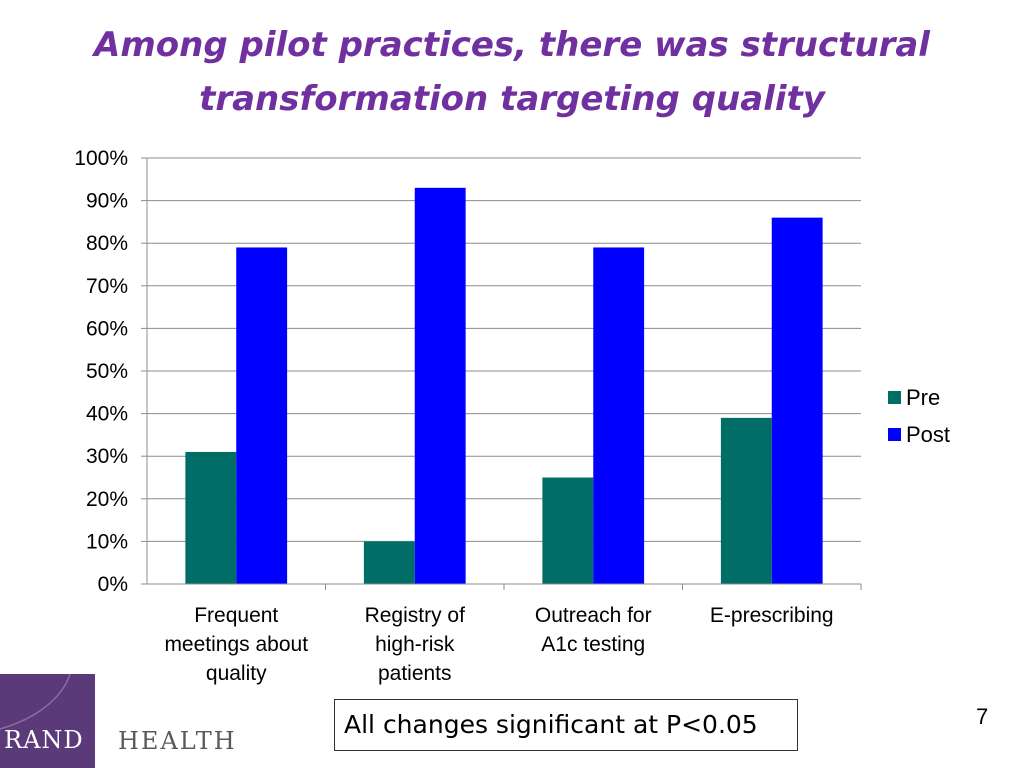 This screenshot has width=1024, height=768. What do you see at coordinates (415, 644) in the screenshot?
I see `x-category-label: high-risk` at bounding box center [415, 644].